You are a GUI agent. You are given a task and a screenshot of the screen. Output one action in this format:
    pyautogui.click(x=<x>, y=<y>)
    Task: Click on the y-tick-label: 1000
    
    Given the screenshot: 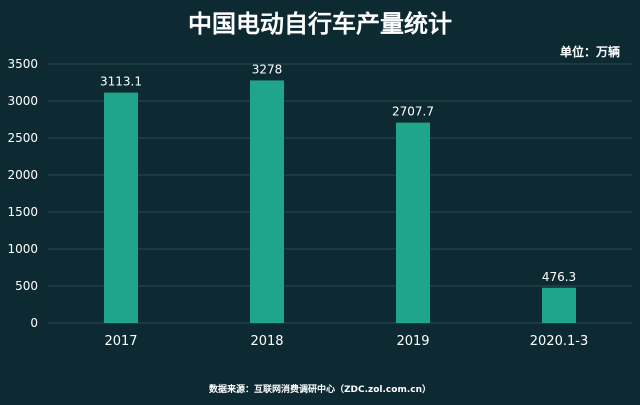 What is the action you would take?
    pyautogui.click(x=22, y=249)
    